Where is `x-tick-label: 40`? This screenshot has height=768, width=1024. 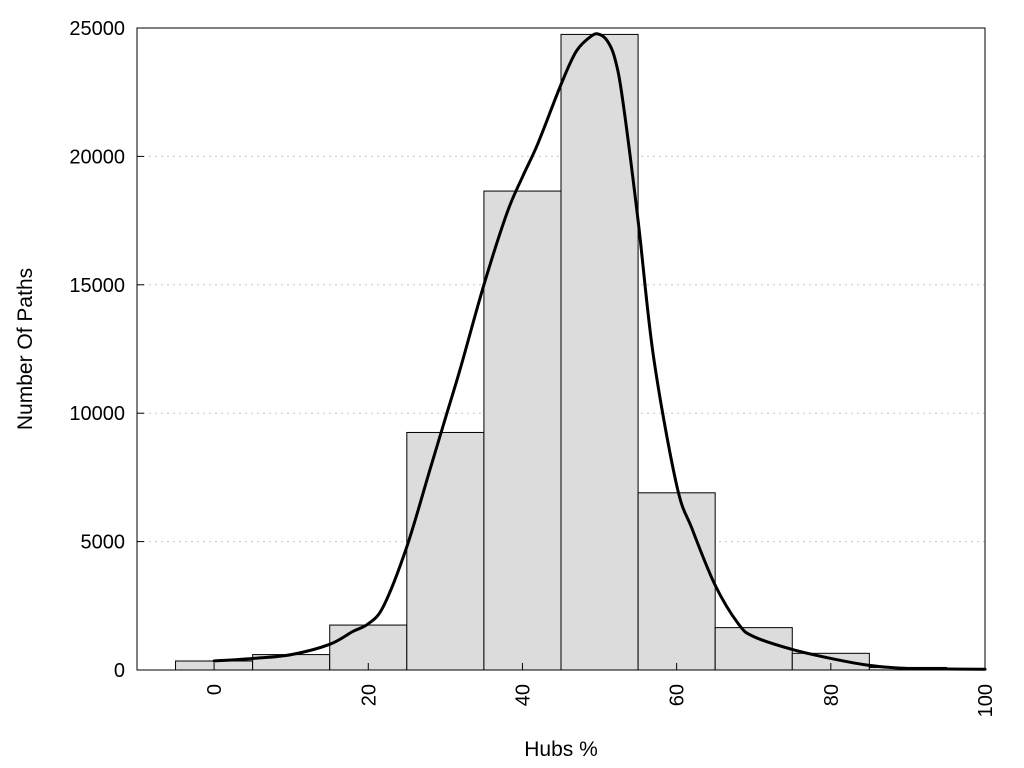 x-tick-label: 40 is located at coordinates (523, 695).